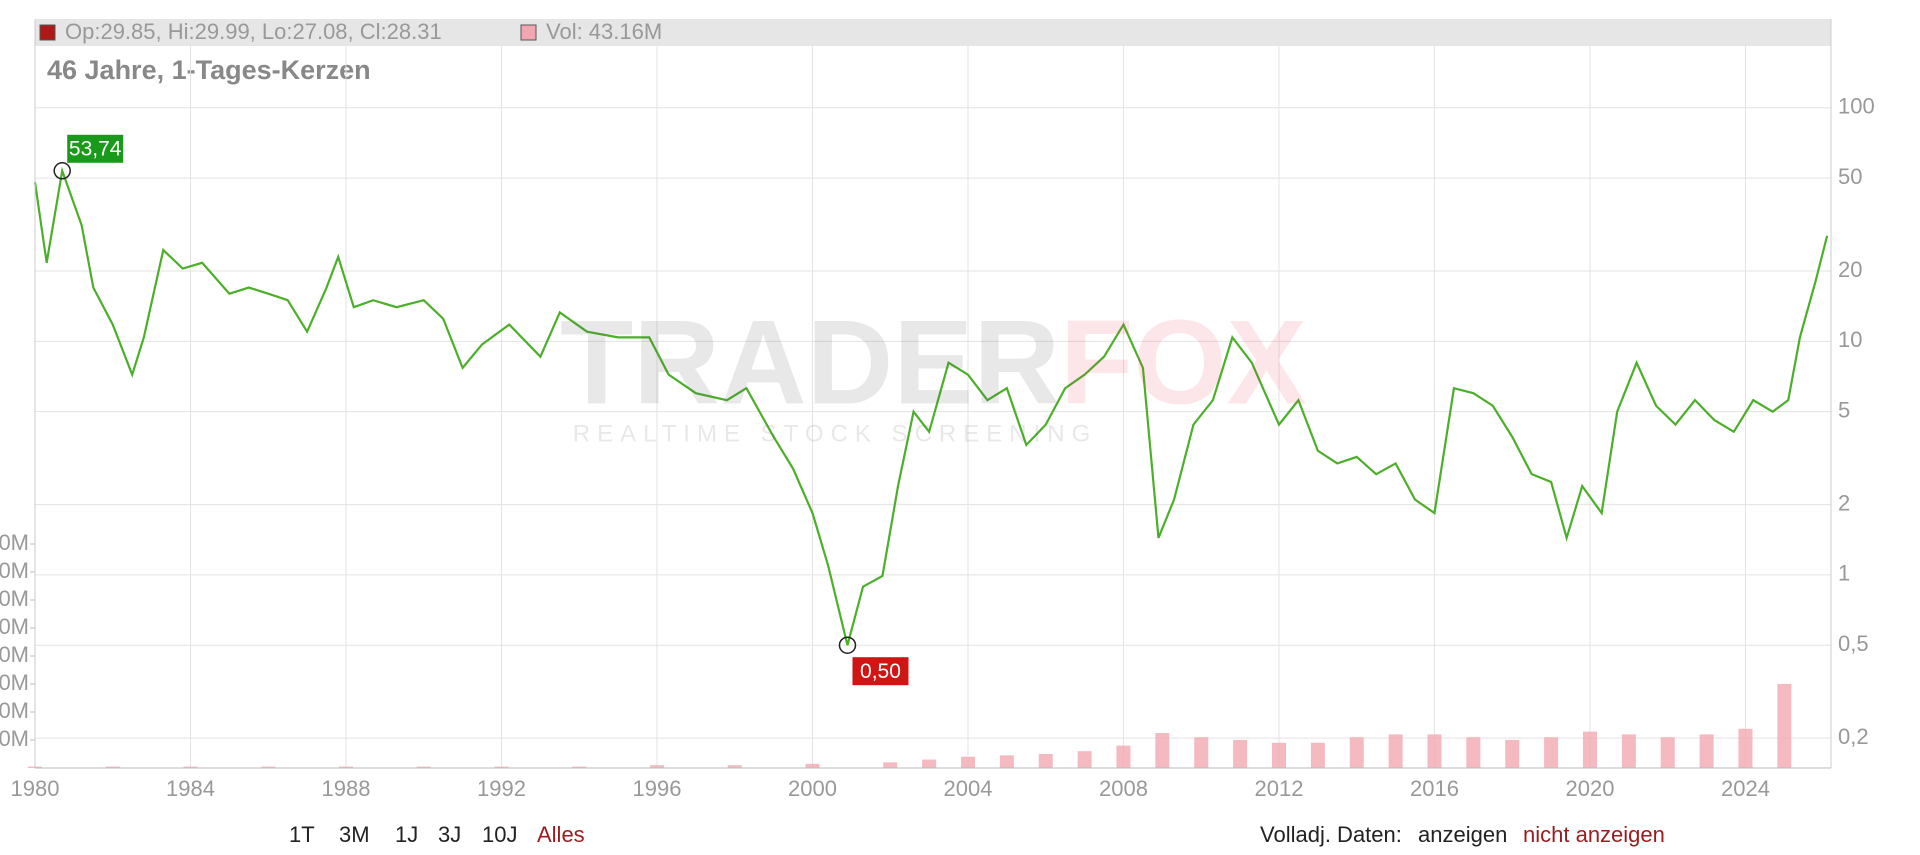 The height and width of the screenshot is (855, 1920). What do you see at coordinates (968, 788) in the screenshot?
I see `x-tick-label: 2004` at bounding box center [968, 788].